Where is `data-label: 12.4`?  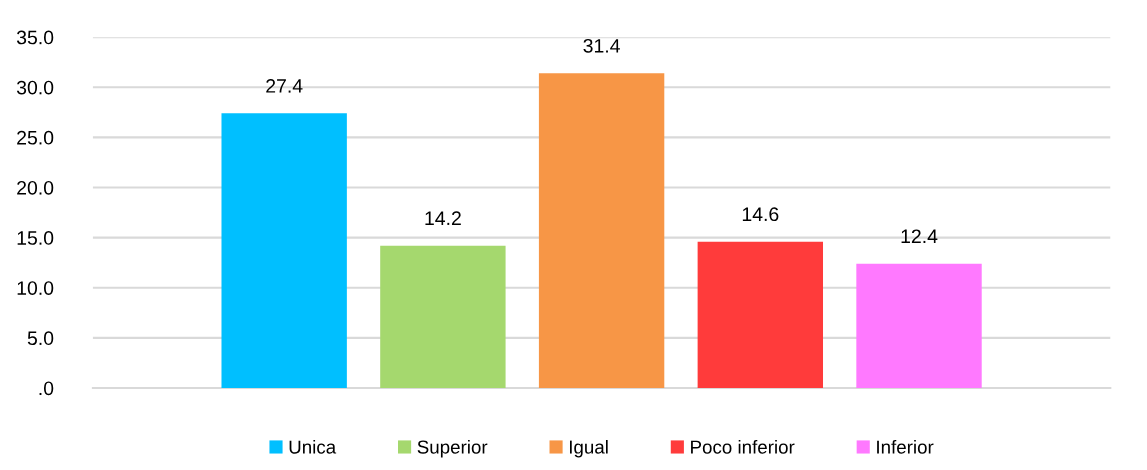
data-label: 12.4 is located at coordinates (919, 236).